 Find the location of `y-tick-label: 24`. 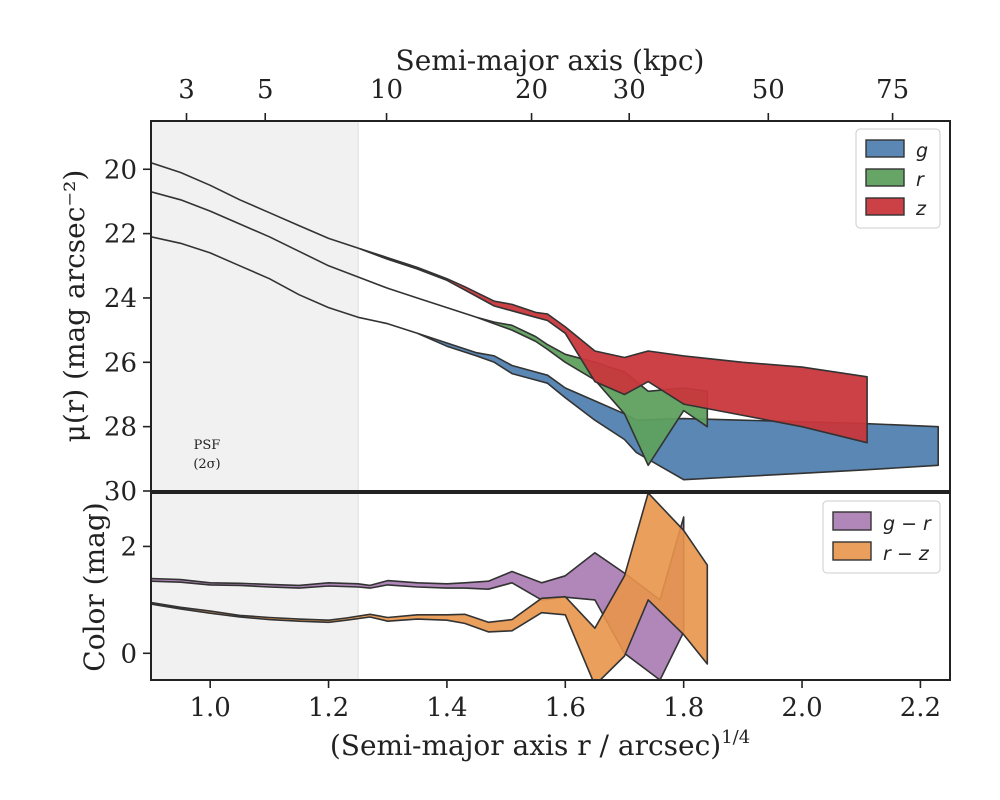

y-tick-label: 24 is located at coordinates (120, 299).